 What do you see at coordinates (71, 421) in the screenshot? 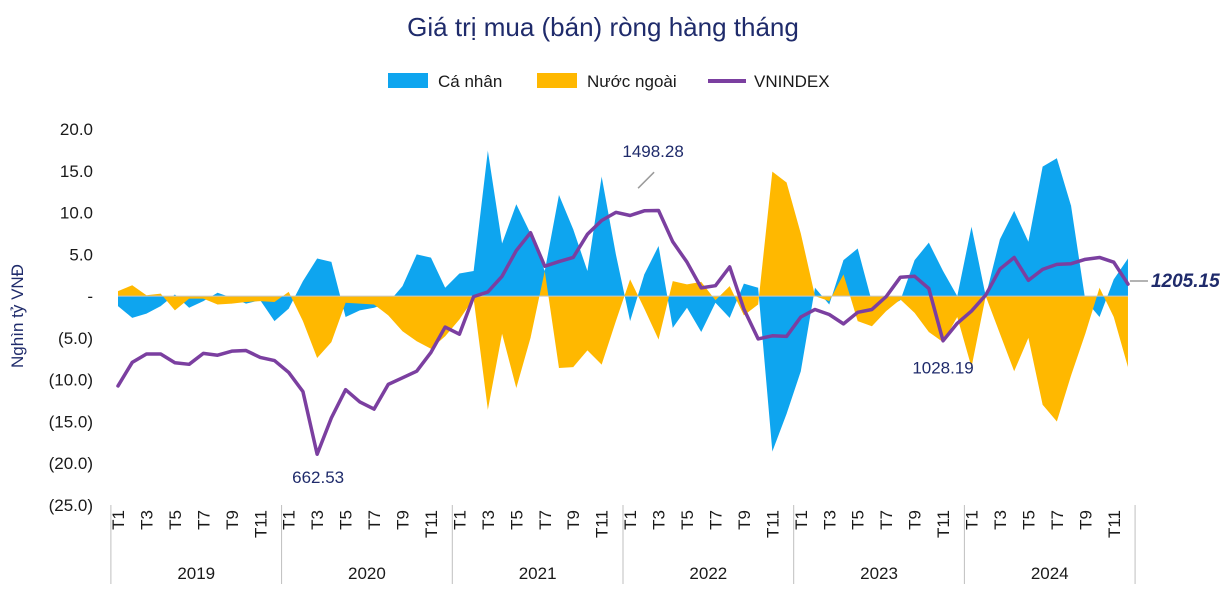
I see `y-tick-label: (15.0)` at bounding box center [71, 421].